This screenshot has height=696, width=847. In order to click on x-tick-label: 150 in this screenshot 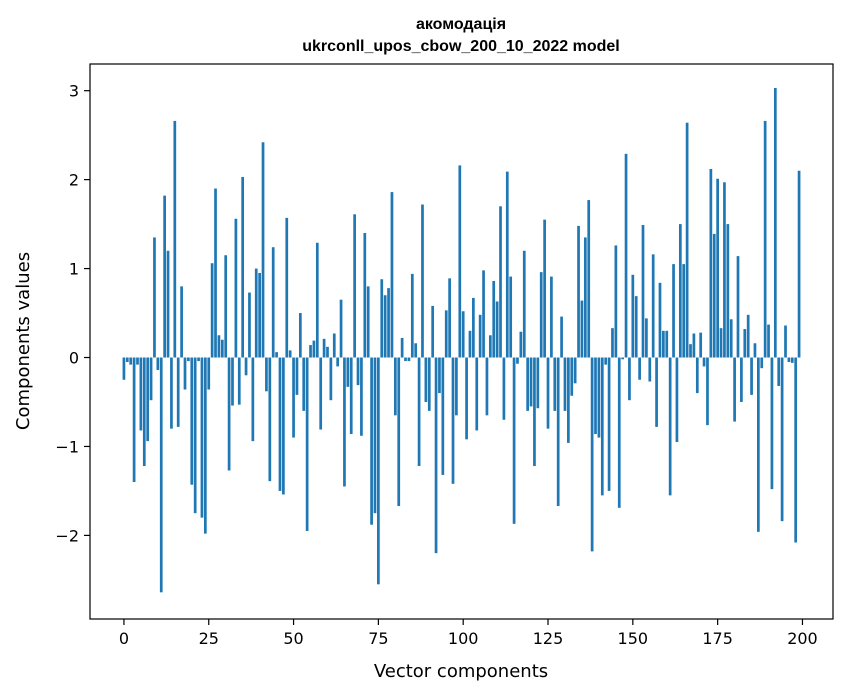, I will do `click(633, 638)`.